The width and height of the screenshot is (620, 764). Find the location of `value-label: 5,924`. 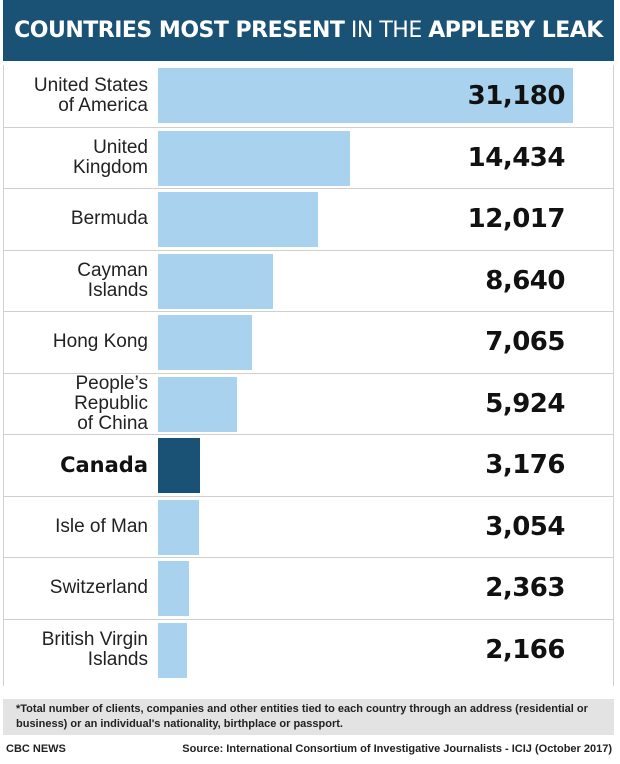

value-label: 5,924 is located at coordinates (525, 403).